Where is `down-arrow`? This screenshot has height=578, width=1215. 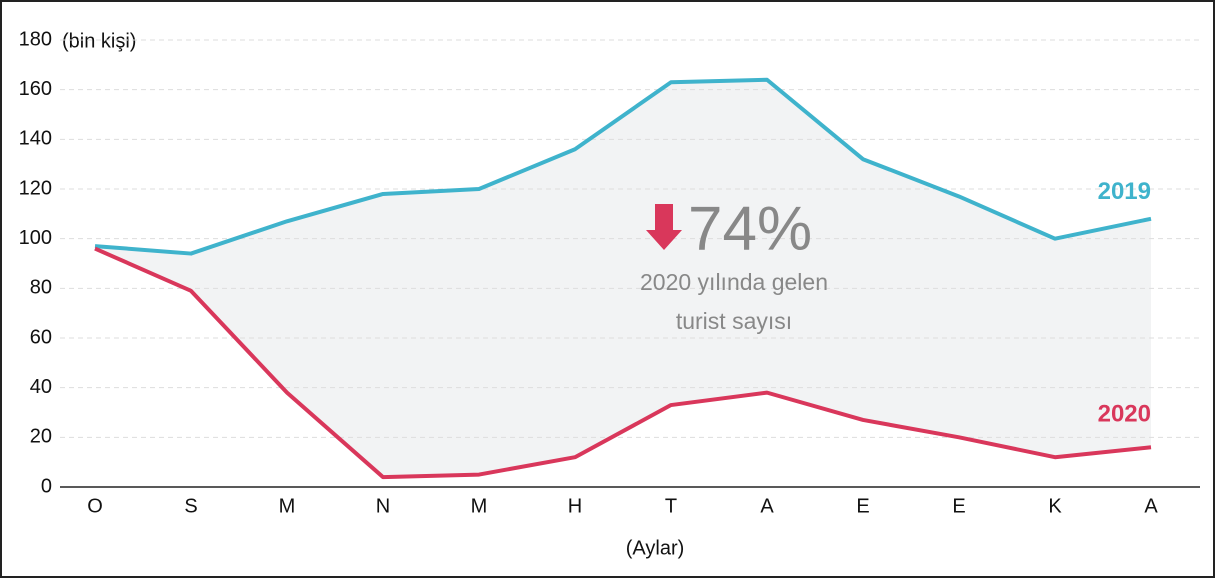
down-arrow is located at coordinates (664, 227).